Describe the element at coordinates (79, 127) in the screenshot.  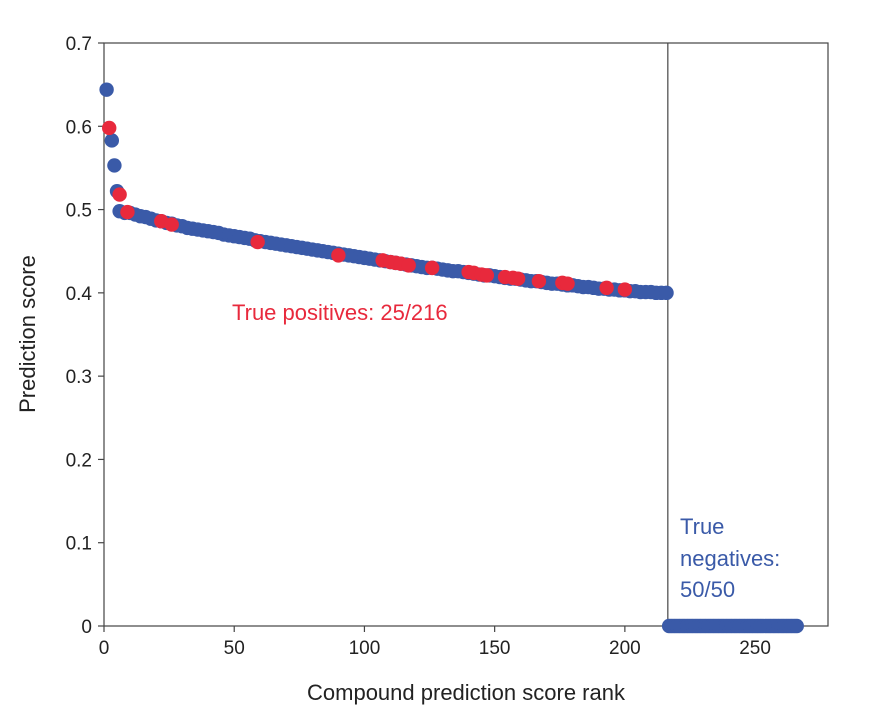
I see `y-tick-label: 0.6` at that location.